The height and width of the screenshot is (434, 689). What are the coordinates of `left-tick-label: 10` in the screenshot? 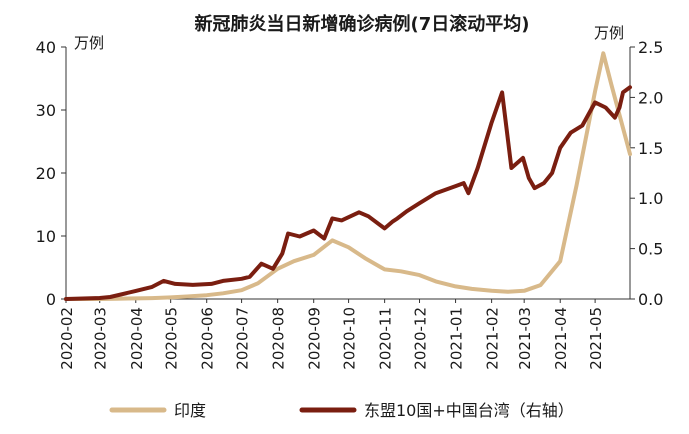 It's located at (46, 236).